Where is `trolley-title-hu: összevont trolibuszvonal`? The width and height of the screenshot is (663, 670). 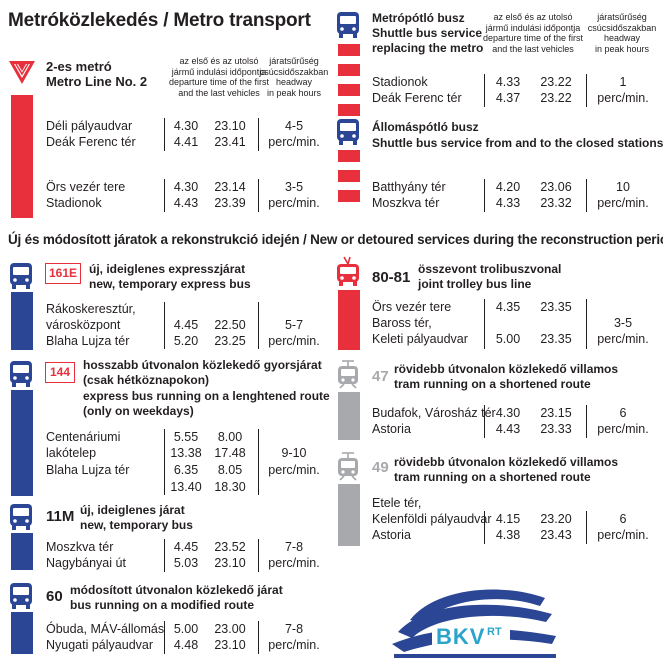 trolley-title-hu: összevont trolibuszvonal is located at coordinates (490, 269).